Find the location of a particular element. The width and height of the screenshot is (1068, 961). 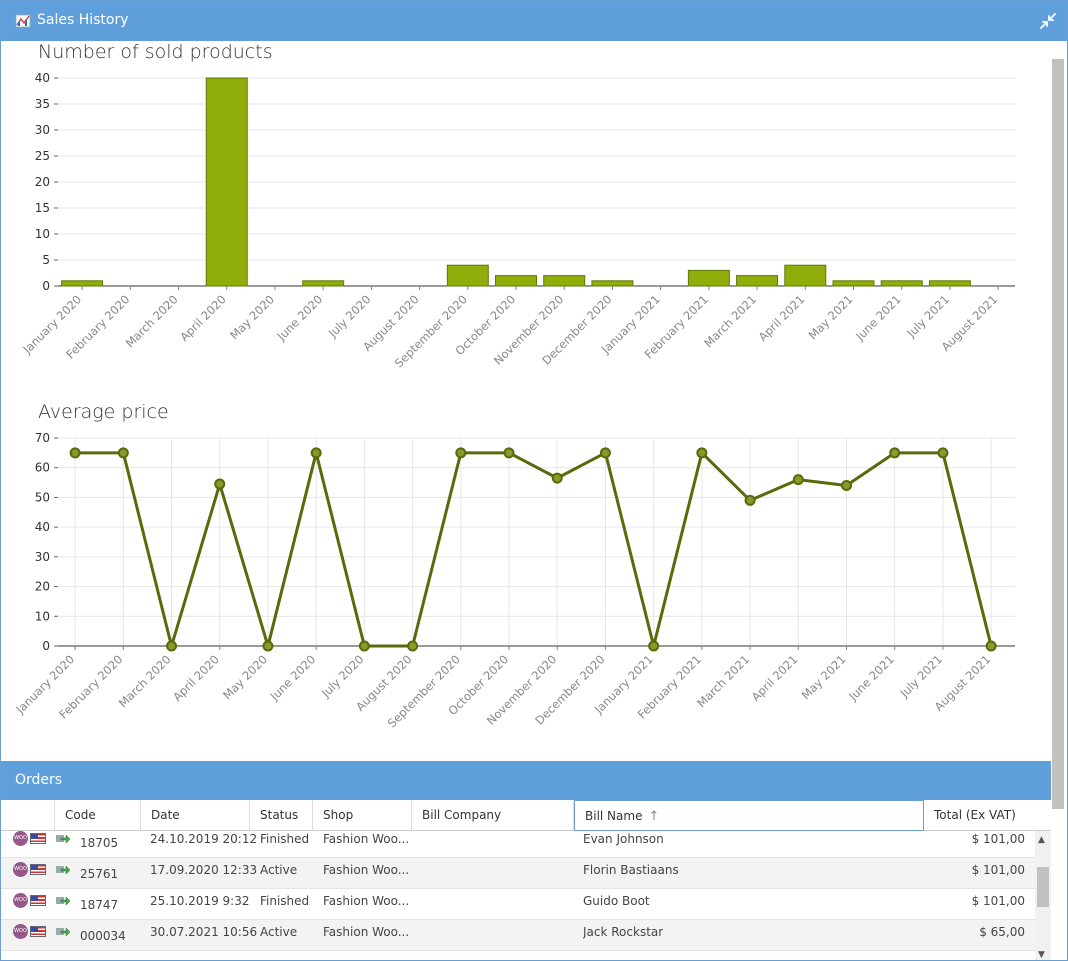

column-header-icons is located at coordinates (28, 815).